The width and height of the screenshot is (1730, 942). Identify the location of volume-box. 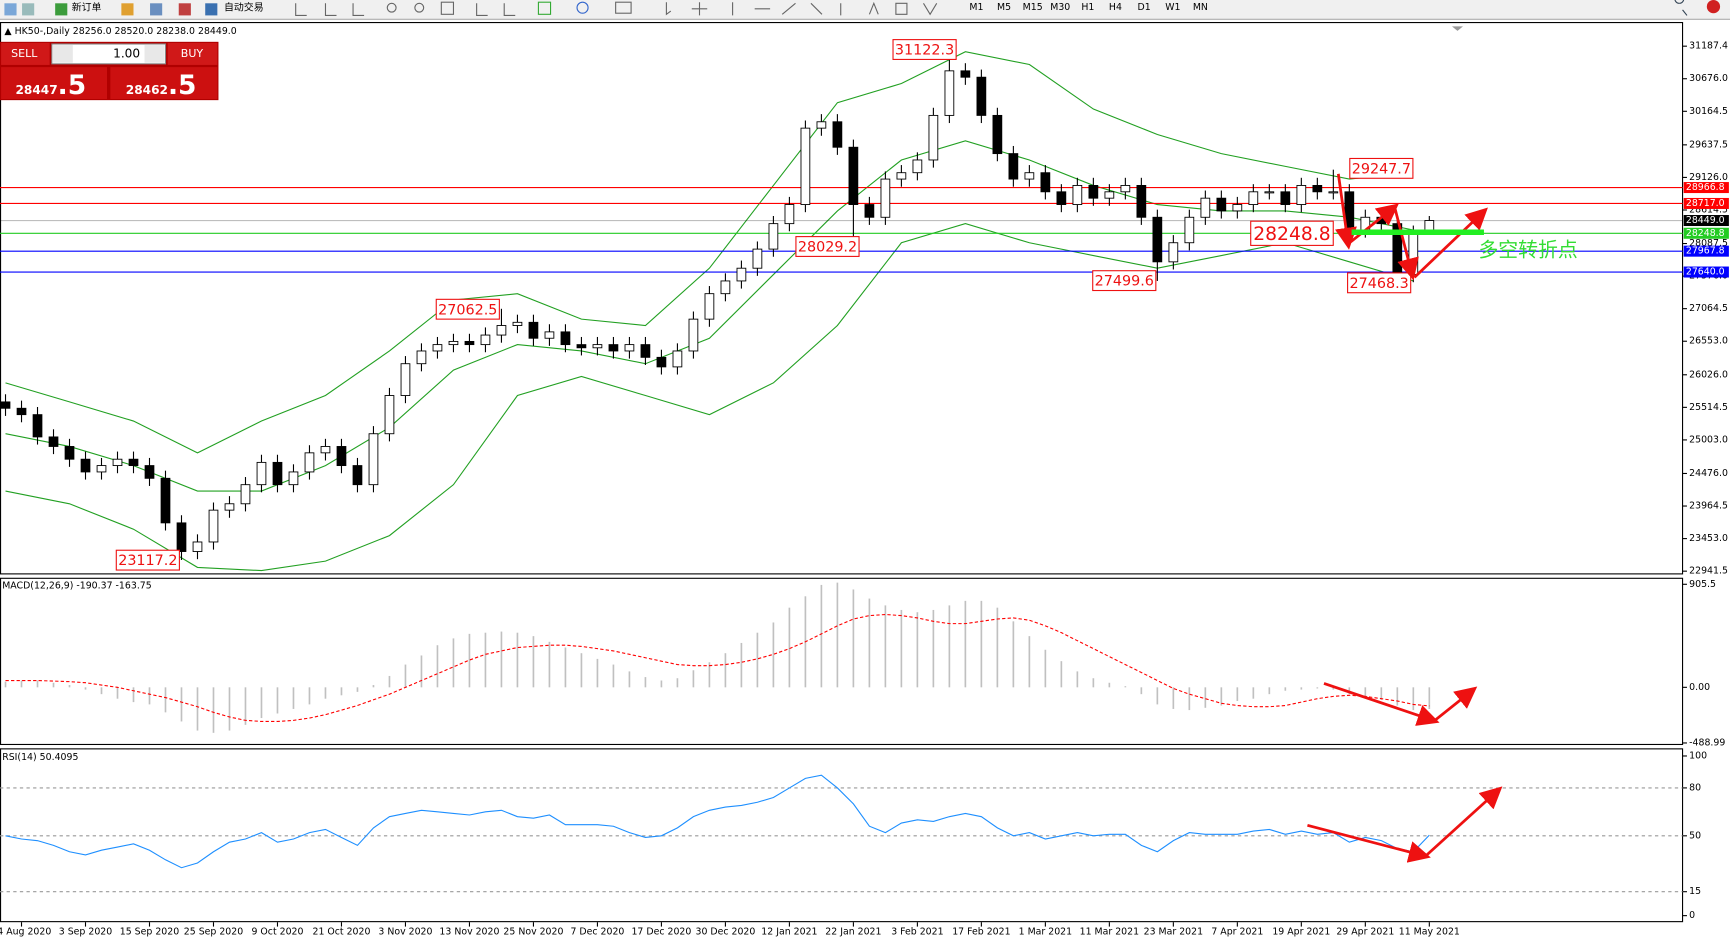
(109, 54).